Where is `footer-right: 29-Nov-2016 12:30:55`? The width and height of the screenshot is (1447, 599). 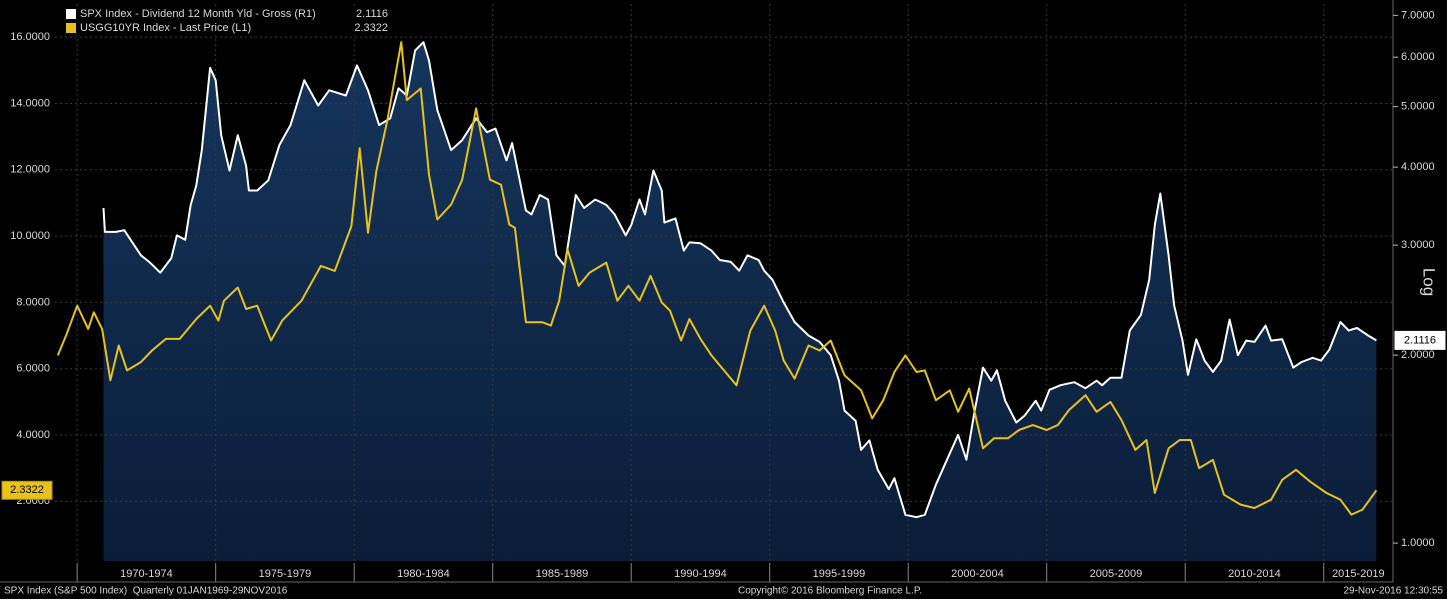 footer-right: 29-Nov-2016 12:30:55 is located at coordinates (1393, 591).